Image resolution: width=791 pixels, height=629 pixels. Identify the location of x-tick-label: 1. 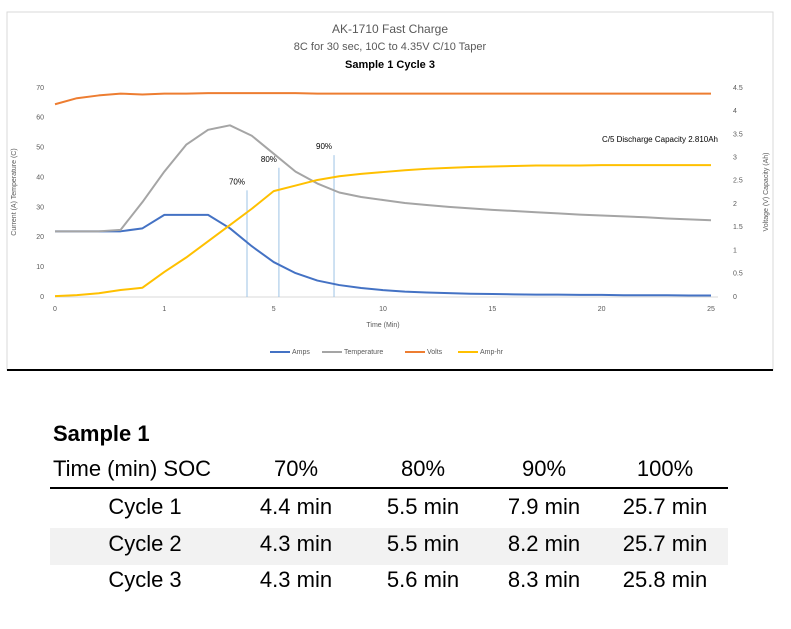
(164, 309).